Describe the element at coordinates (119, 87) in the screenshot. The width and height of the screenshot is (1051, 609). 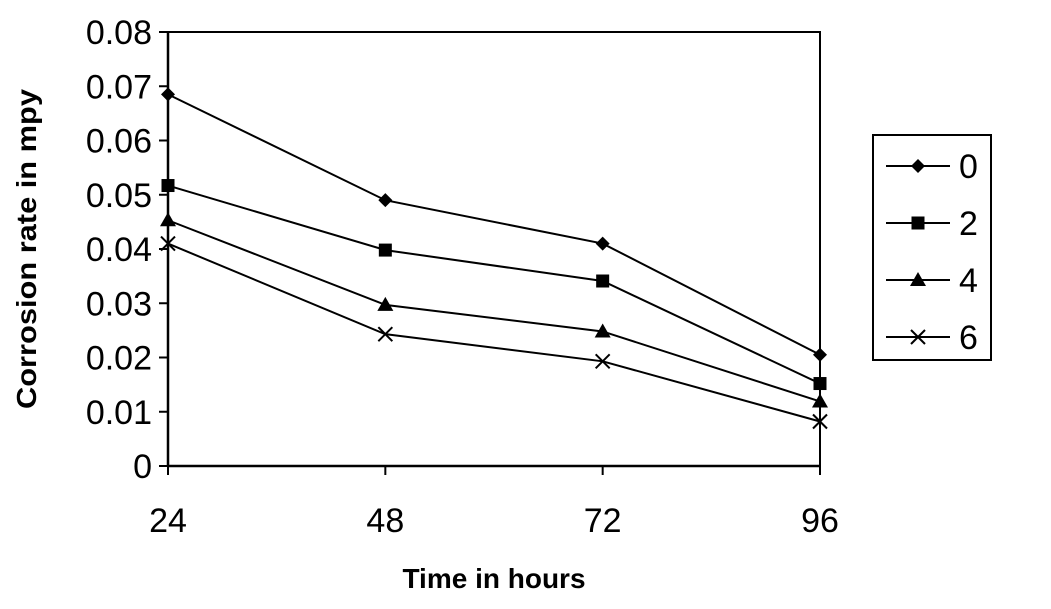
I see `y-tick-label: 0.07` at that location.